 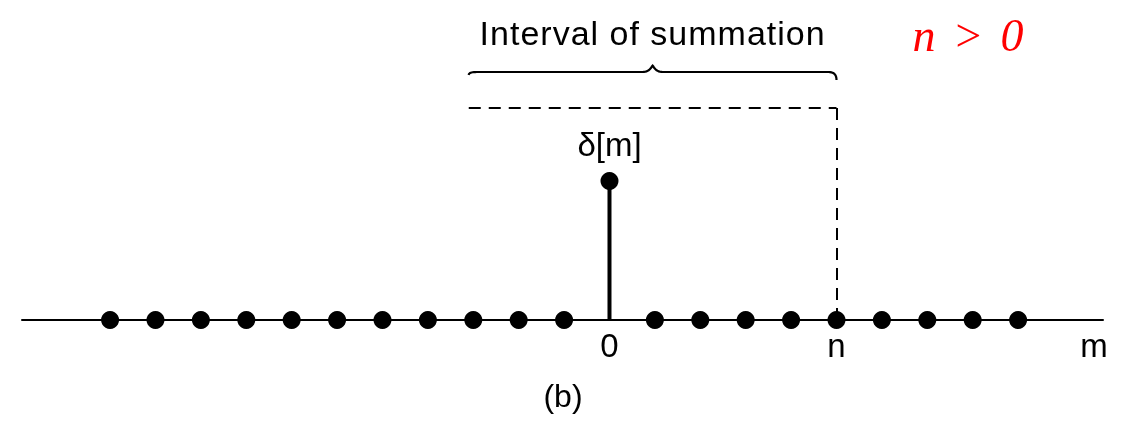 I want to click on text: n > 0, so click(x=968, y=35).